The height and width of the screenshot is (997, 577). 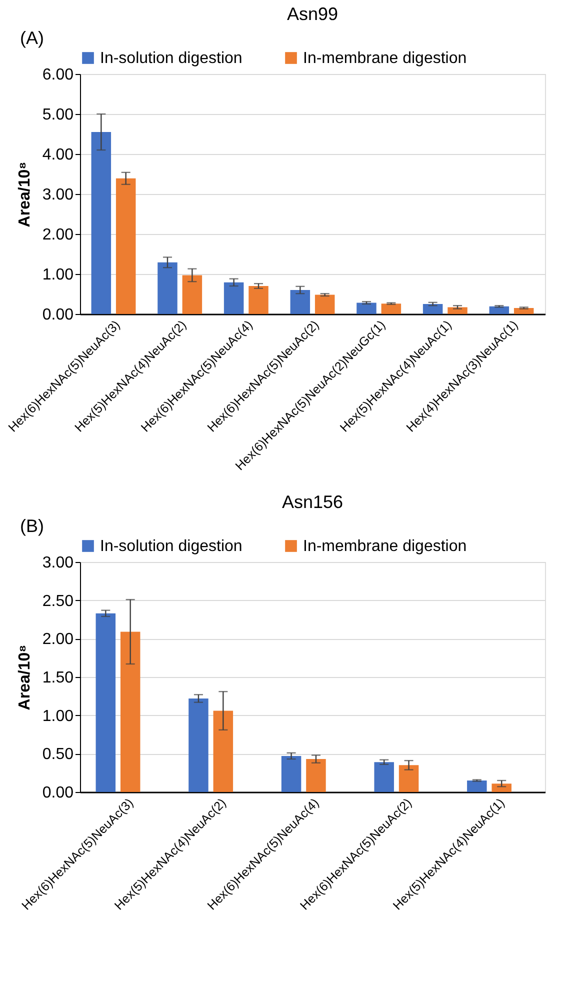 I want to click on text: (A), so click(x=32, y=38).